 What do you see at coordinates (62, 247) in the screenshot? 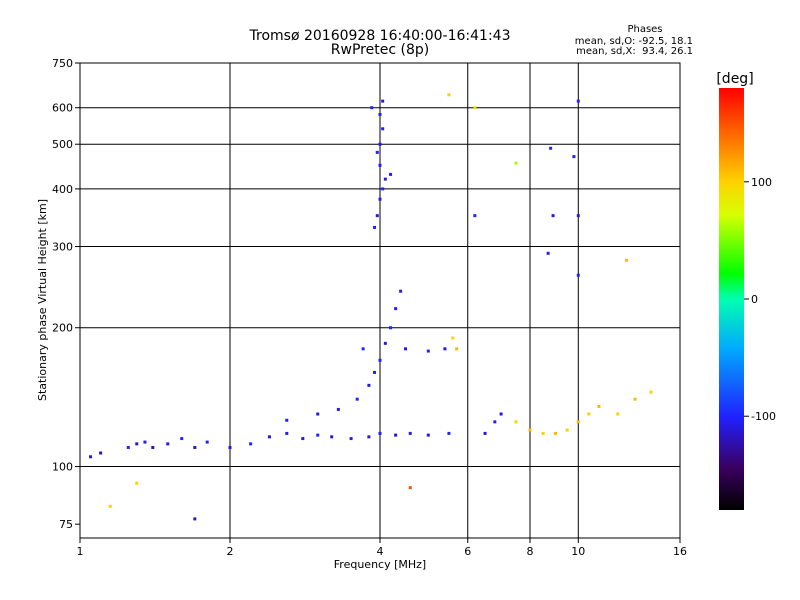
I see `y-tick-label: 300` at bounding box center [62, 247].